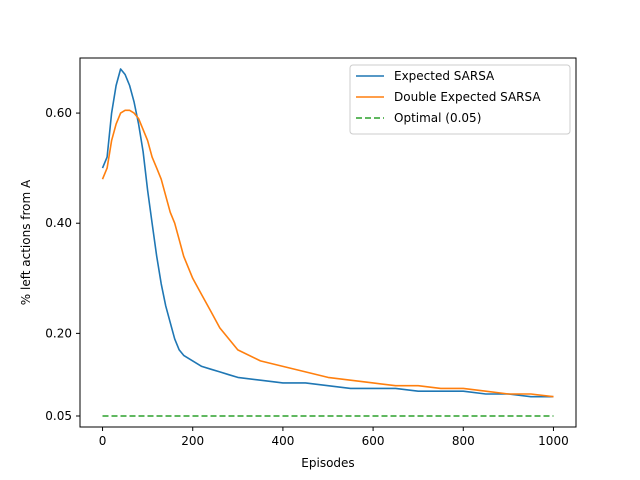 Image resolution: width=640 pixels, height=480 pixels. Describe the element at coordinates (282, 441) in the screenshot. I see `x-tick-label: 400` at that location.